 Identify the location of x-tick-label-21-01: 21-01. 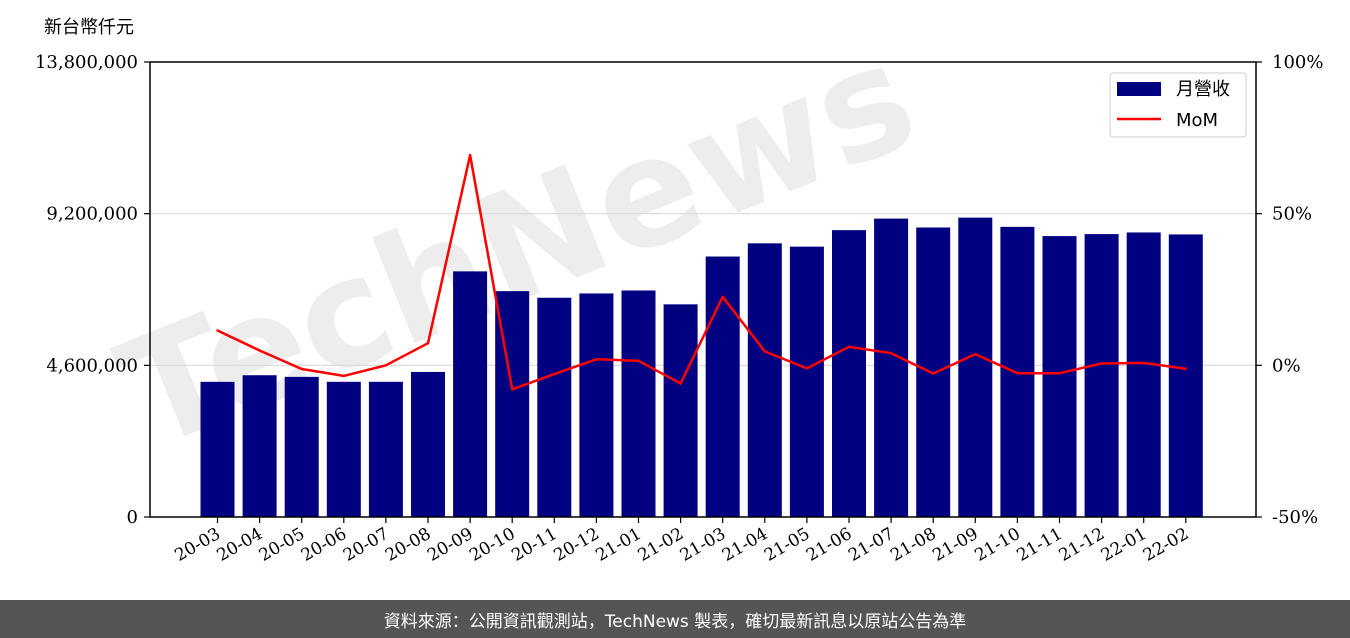
(619, 545).